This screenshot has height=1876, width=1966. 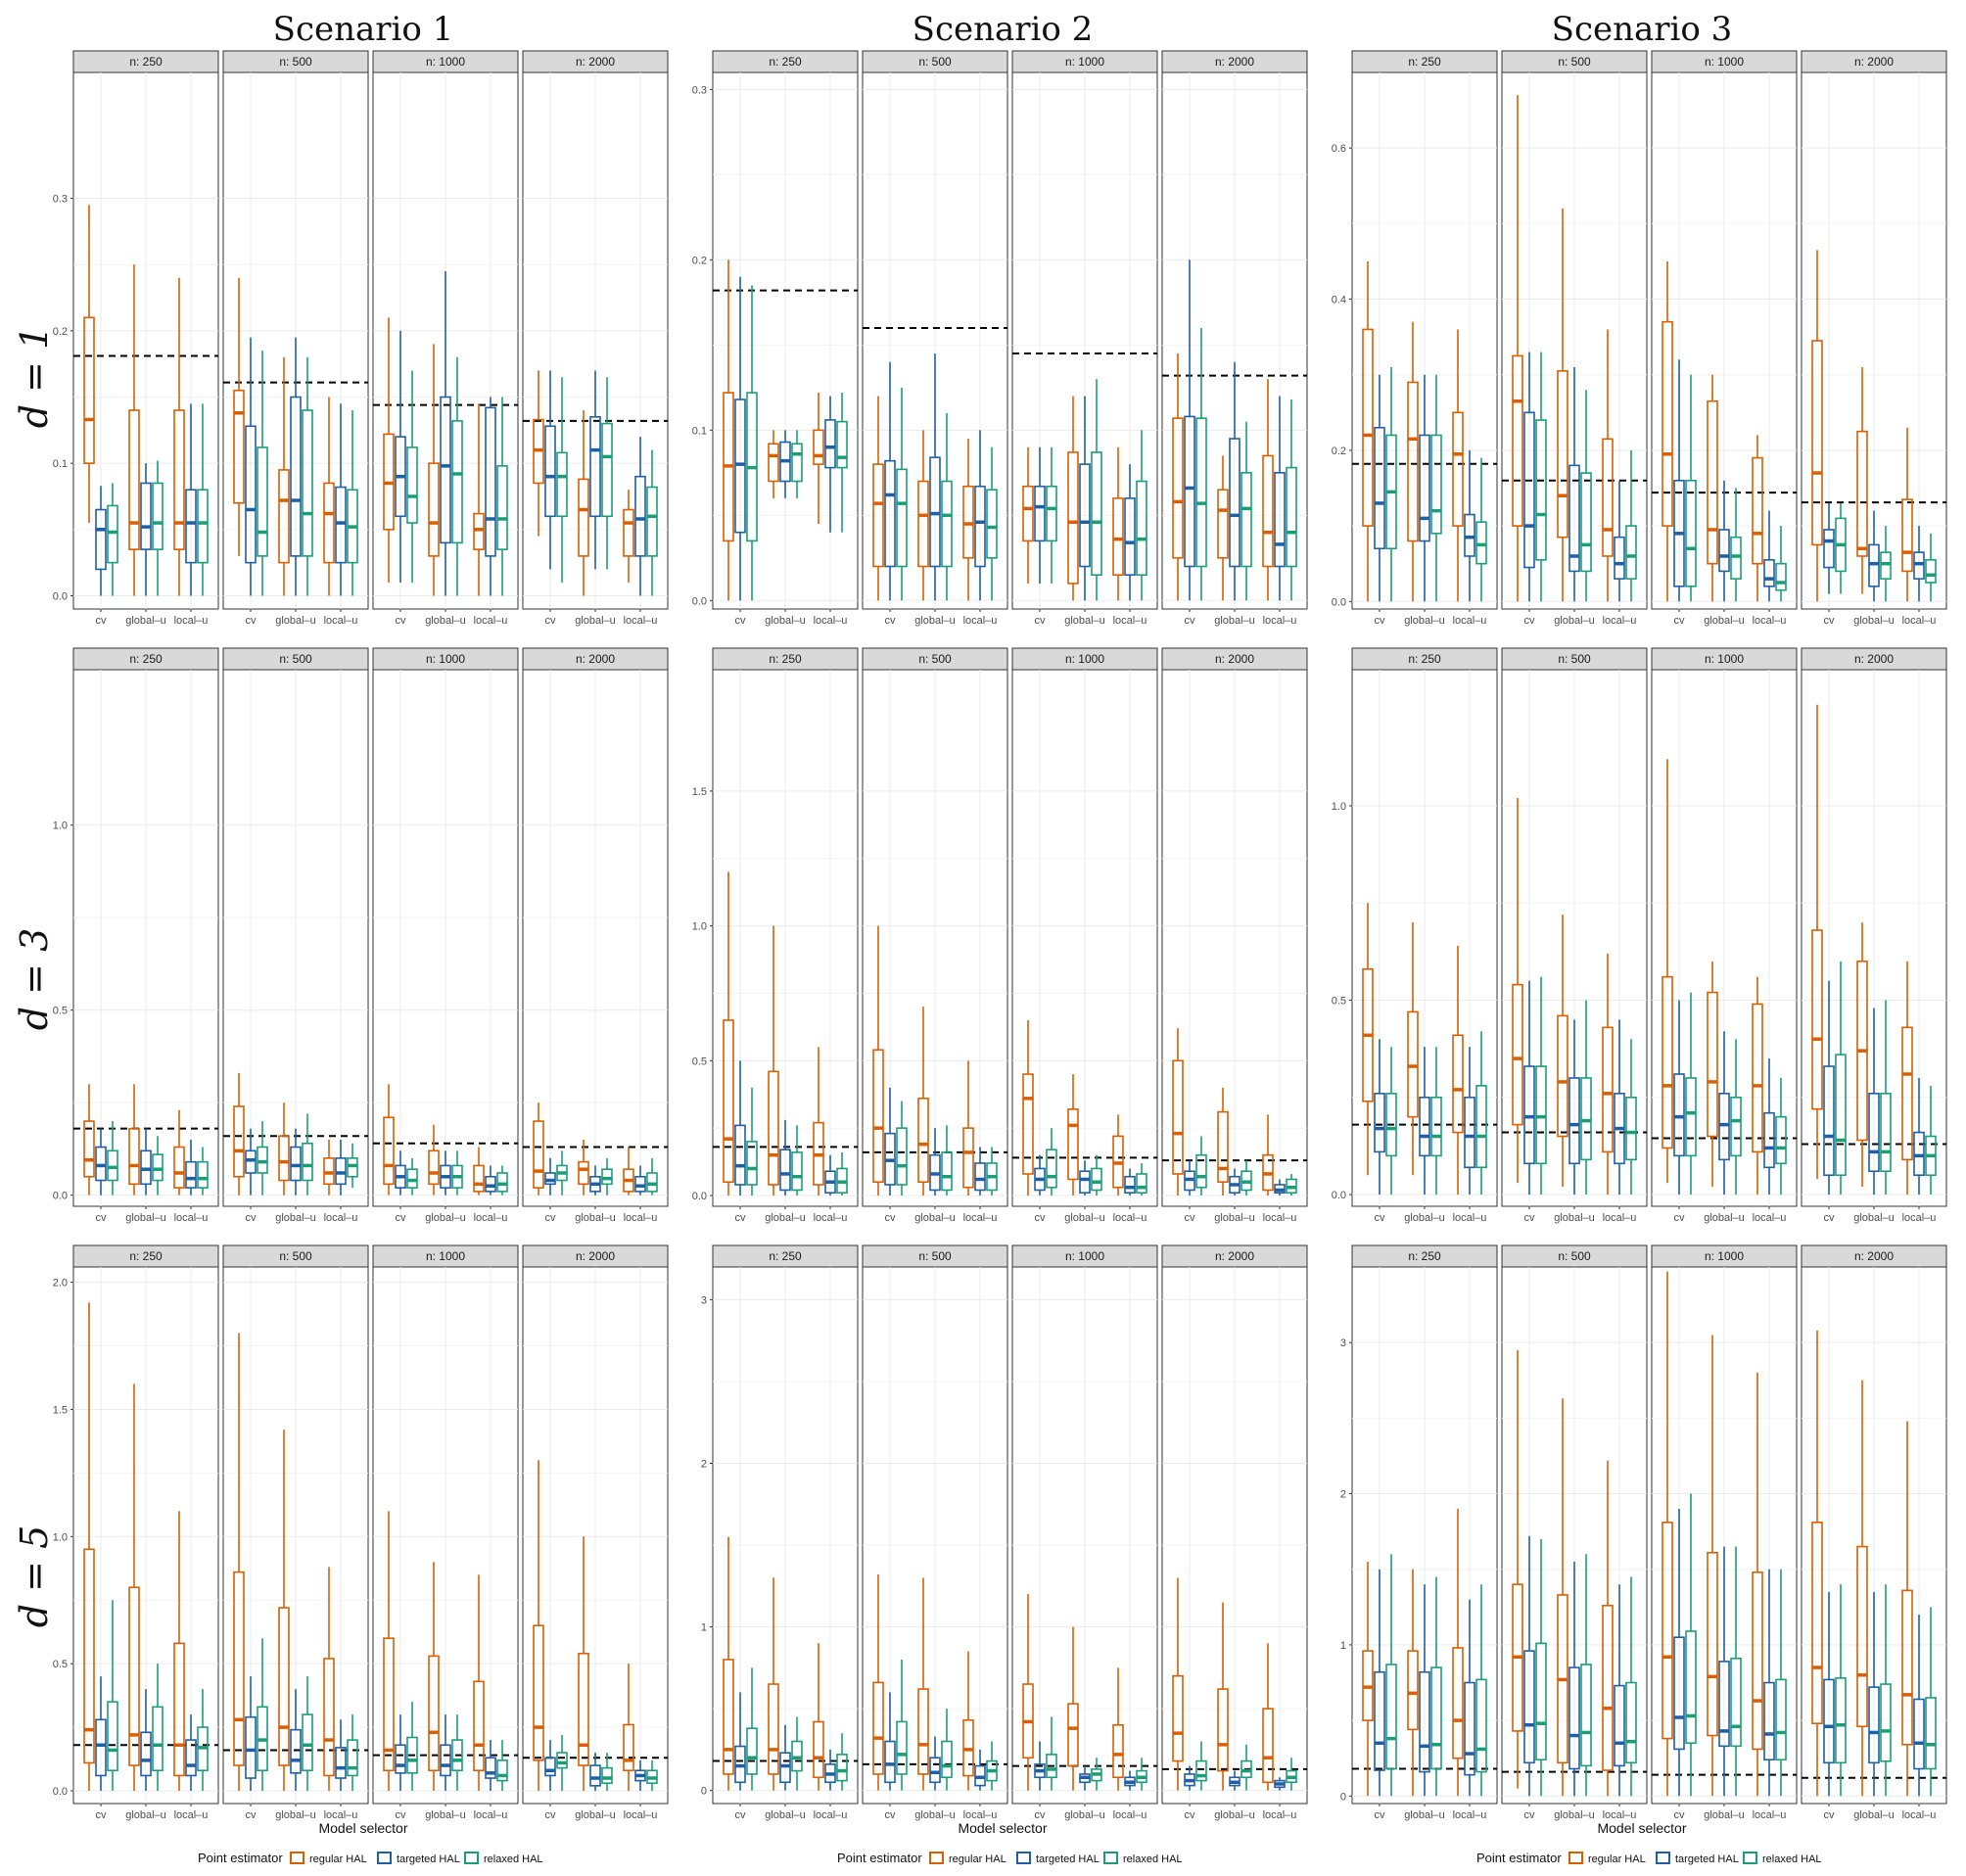 What do you see at coordinates (700, 90) in the screenshot?
I see `y-tick-label: 0.3` at bounding box center [700, 90].